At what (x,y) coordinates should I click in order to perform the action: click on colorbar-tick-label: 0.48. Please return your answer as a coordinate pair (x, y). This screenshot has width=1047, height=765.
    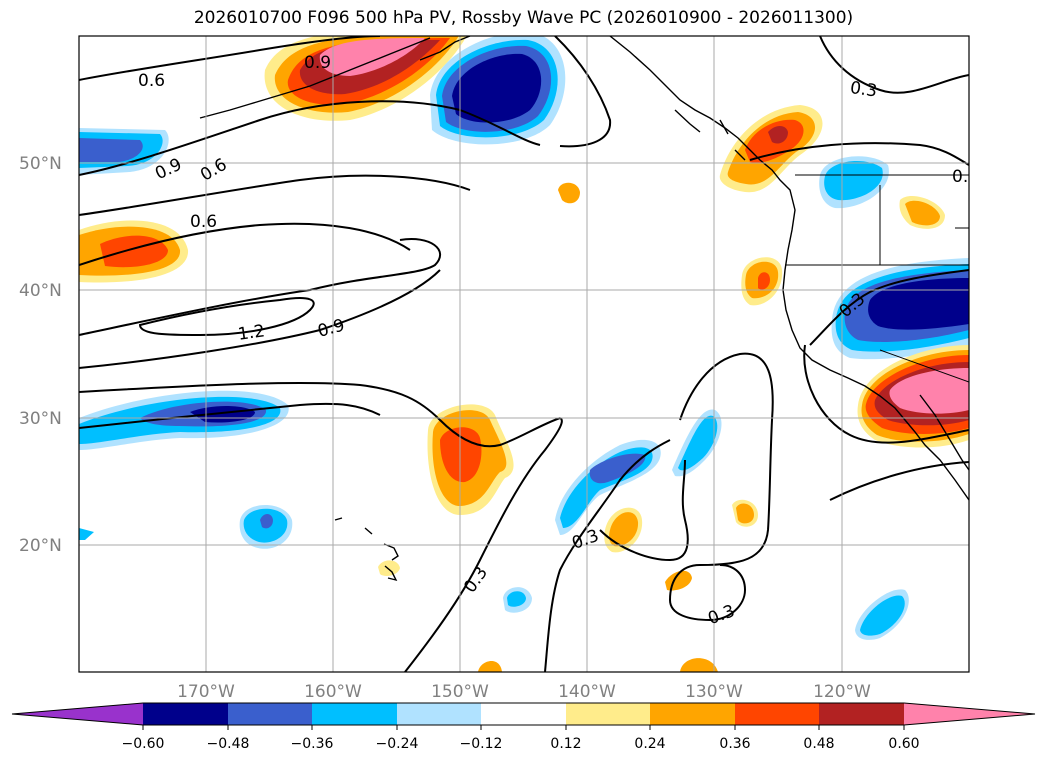
    Looking at the image, I should click on (818, 744).